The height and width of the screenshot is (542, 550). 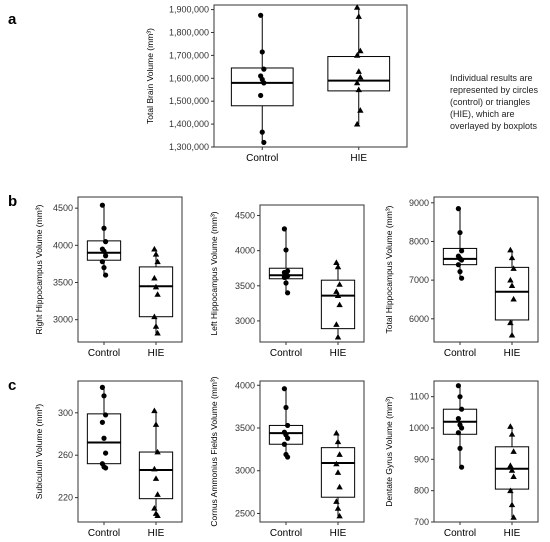 What do you see at coordinates (39, 269) in the screenshot?
I see `y-axis-label: Right Hippocampus Volume (mm³)` at bounding box center [39, 269].